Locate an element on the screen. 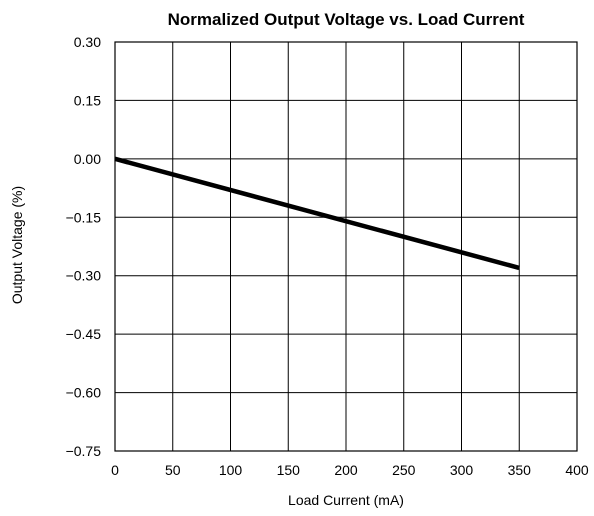 Image resolution: width=594 pixels, height=516 pixels. y-tick-label: 0.30 is located at coordinates (87, 42).